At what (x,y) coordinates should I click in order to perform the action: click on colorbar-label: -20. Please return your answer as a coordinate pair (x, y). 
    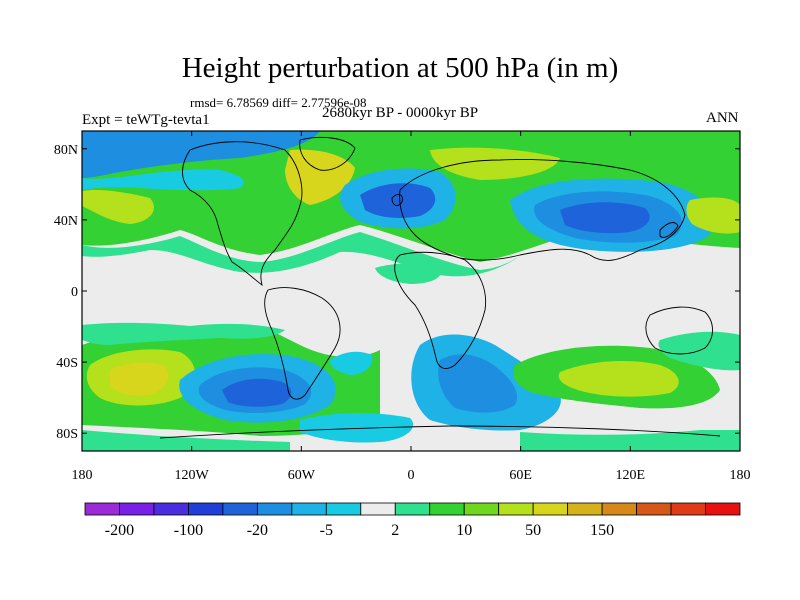
    Looking at the image, I should click on (257, 530).